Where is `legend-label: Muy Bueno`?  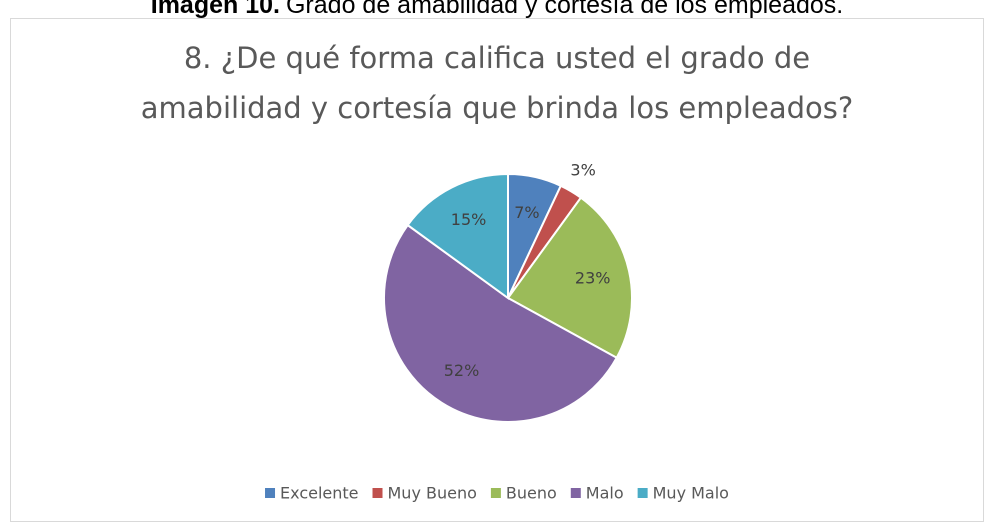 legend-label: Muy Bueno is located at coordinates (432, 493).